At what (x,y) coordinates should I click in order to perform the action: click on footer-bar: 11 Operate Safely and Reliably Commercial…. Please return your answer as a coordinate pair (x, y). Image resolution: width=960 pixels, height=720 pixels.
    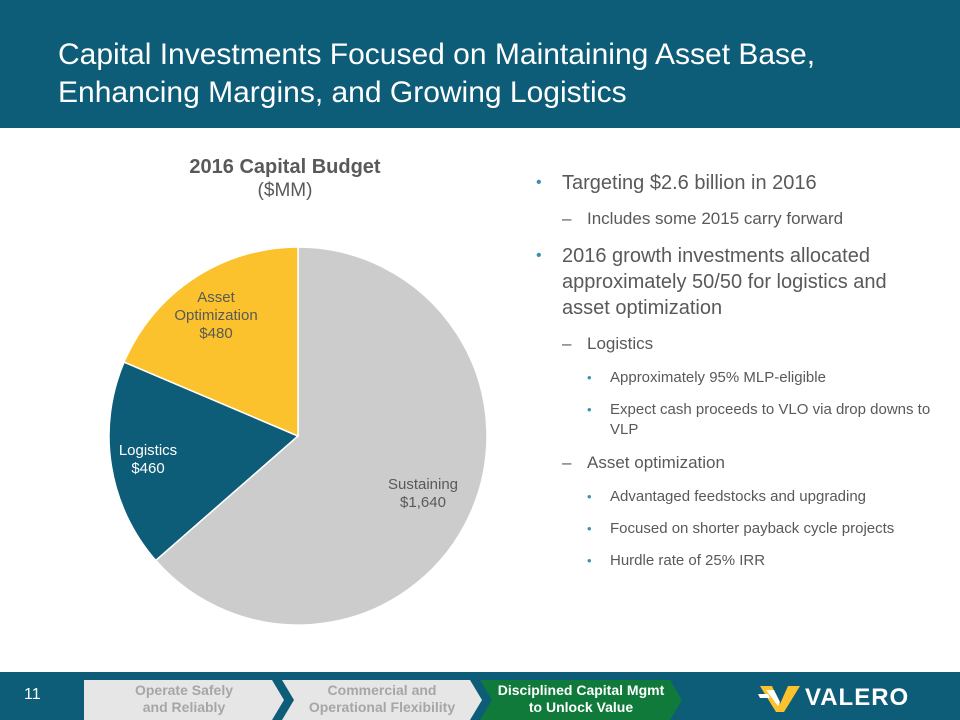
    Looking at the image, I should click on (480, 696).